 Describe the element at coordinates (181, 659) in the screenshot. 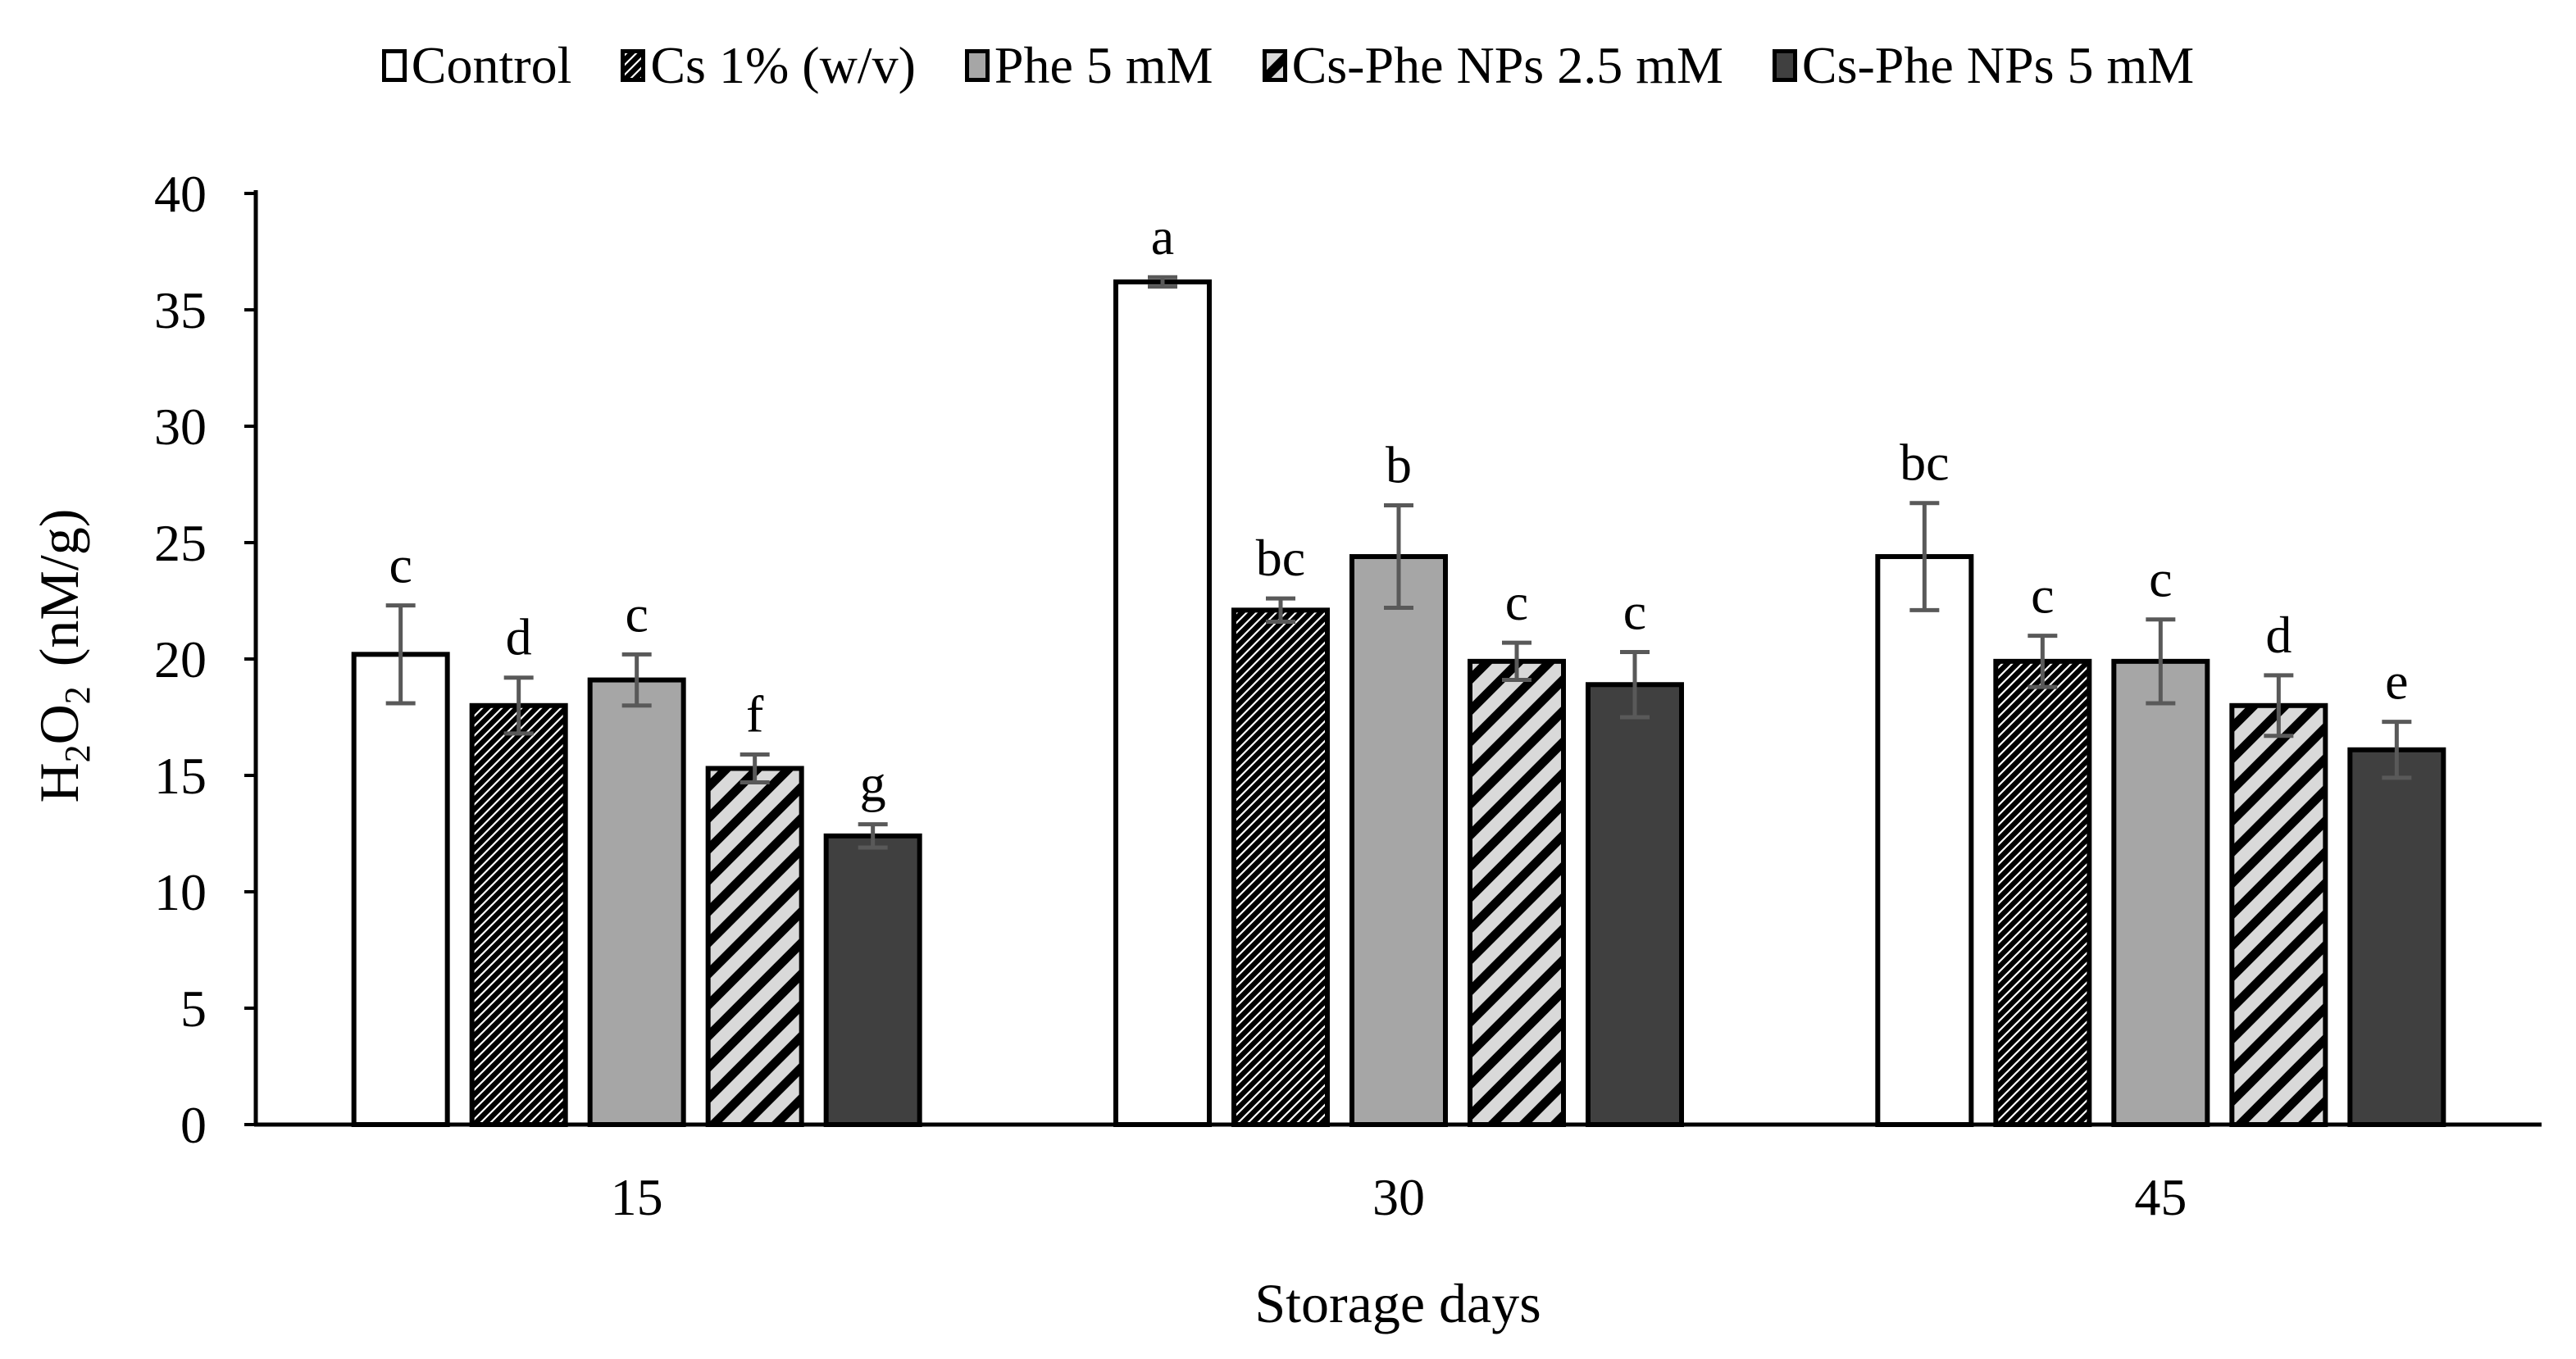

I see `y-tick-label: 20` at that location.